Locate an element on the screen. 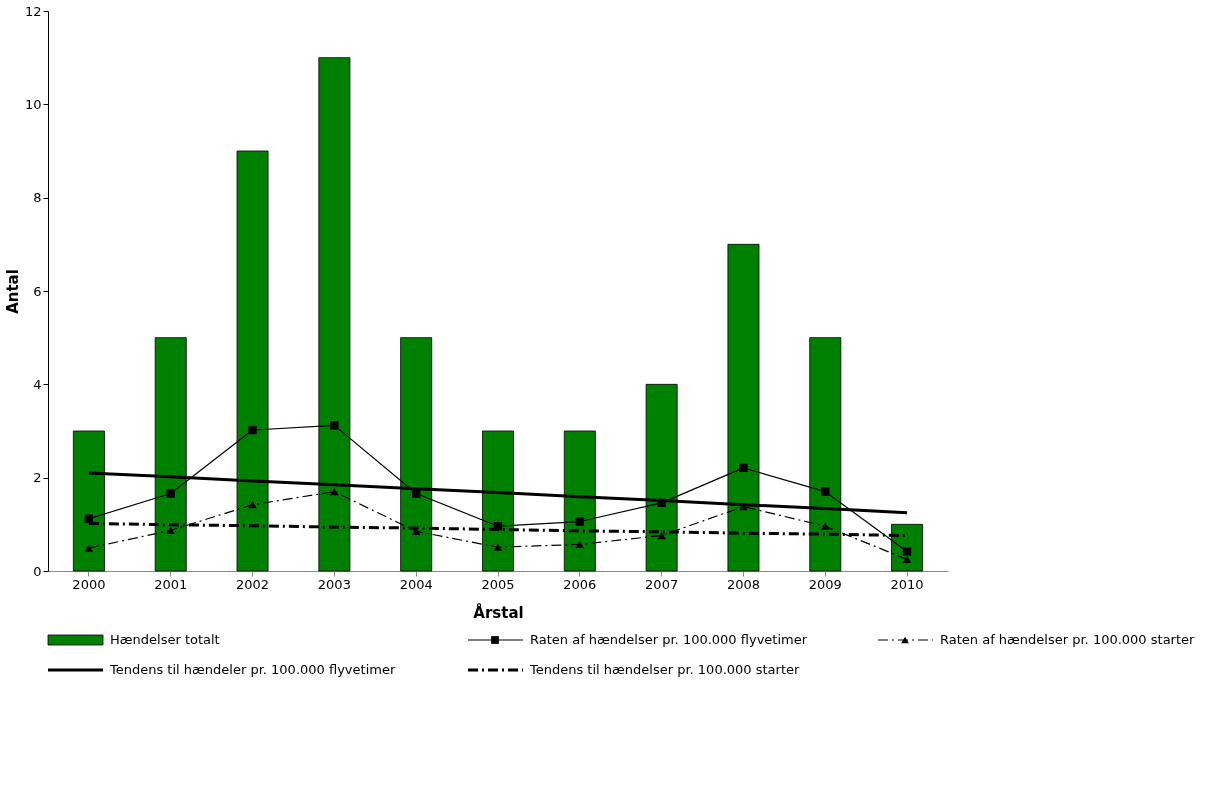 The width and height of the screenshot is (1232, 790). x-tick-label: 2006 is located at coordinates (580, 584).